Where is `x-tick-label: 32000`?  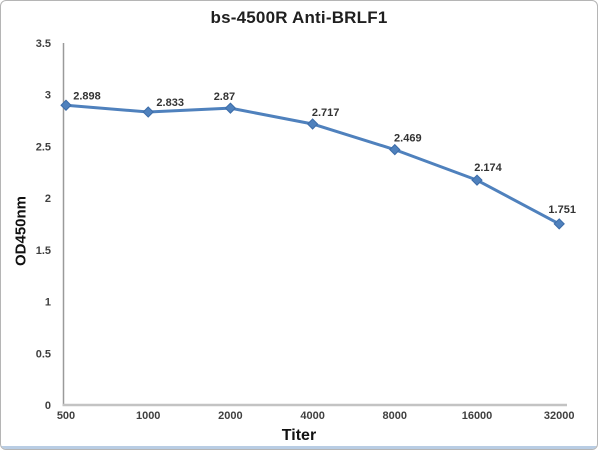 x-tick-label: 32000 is located at coordinates (559, 416).